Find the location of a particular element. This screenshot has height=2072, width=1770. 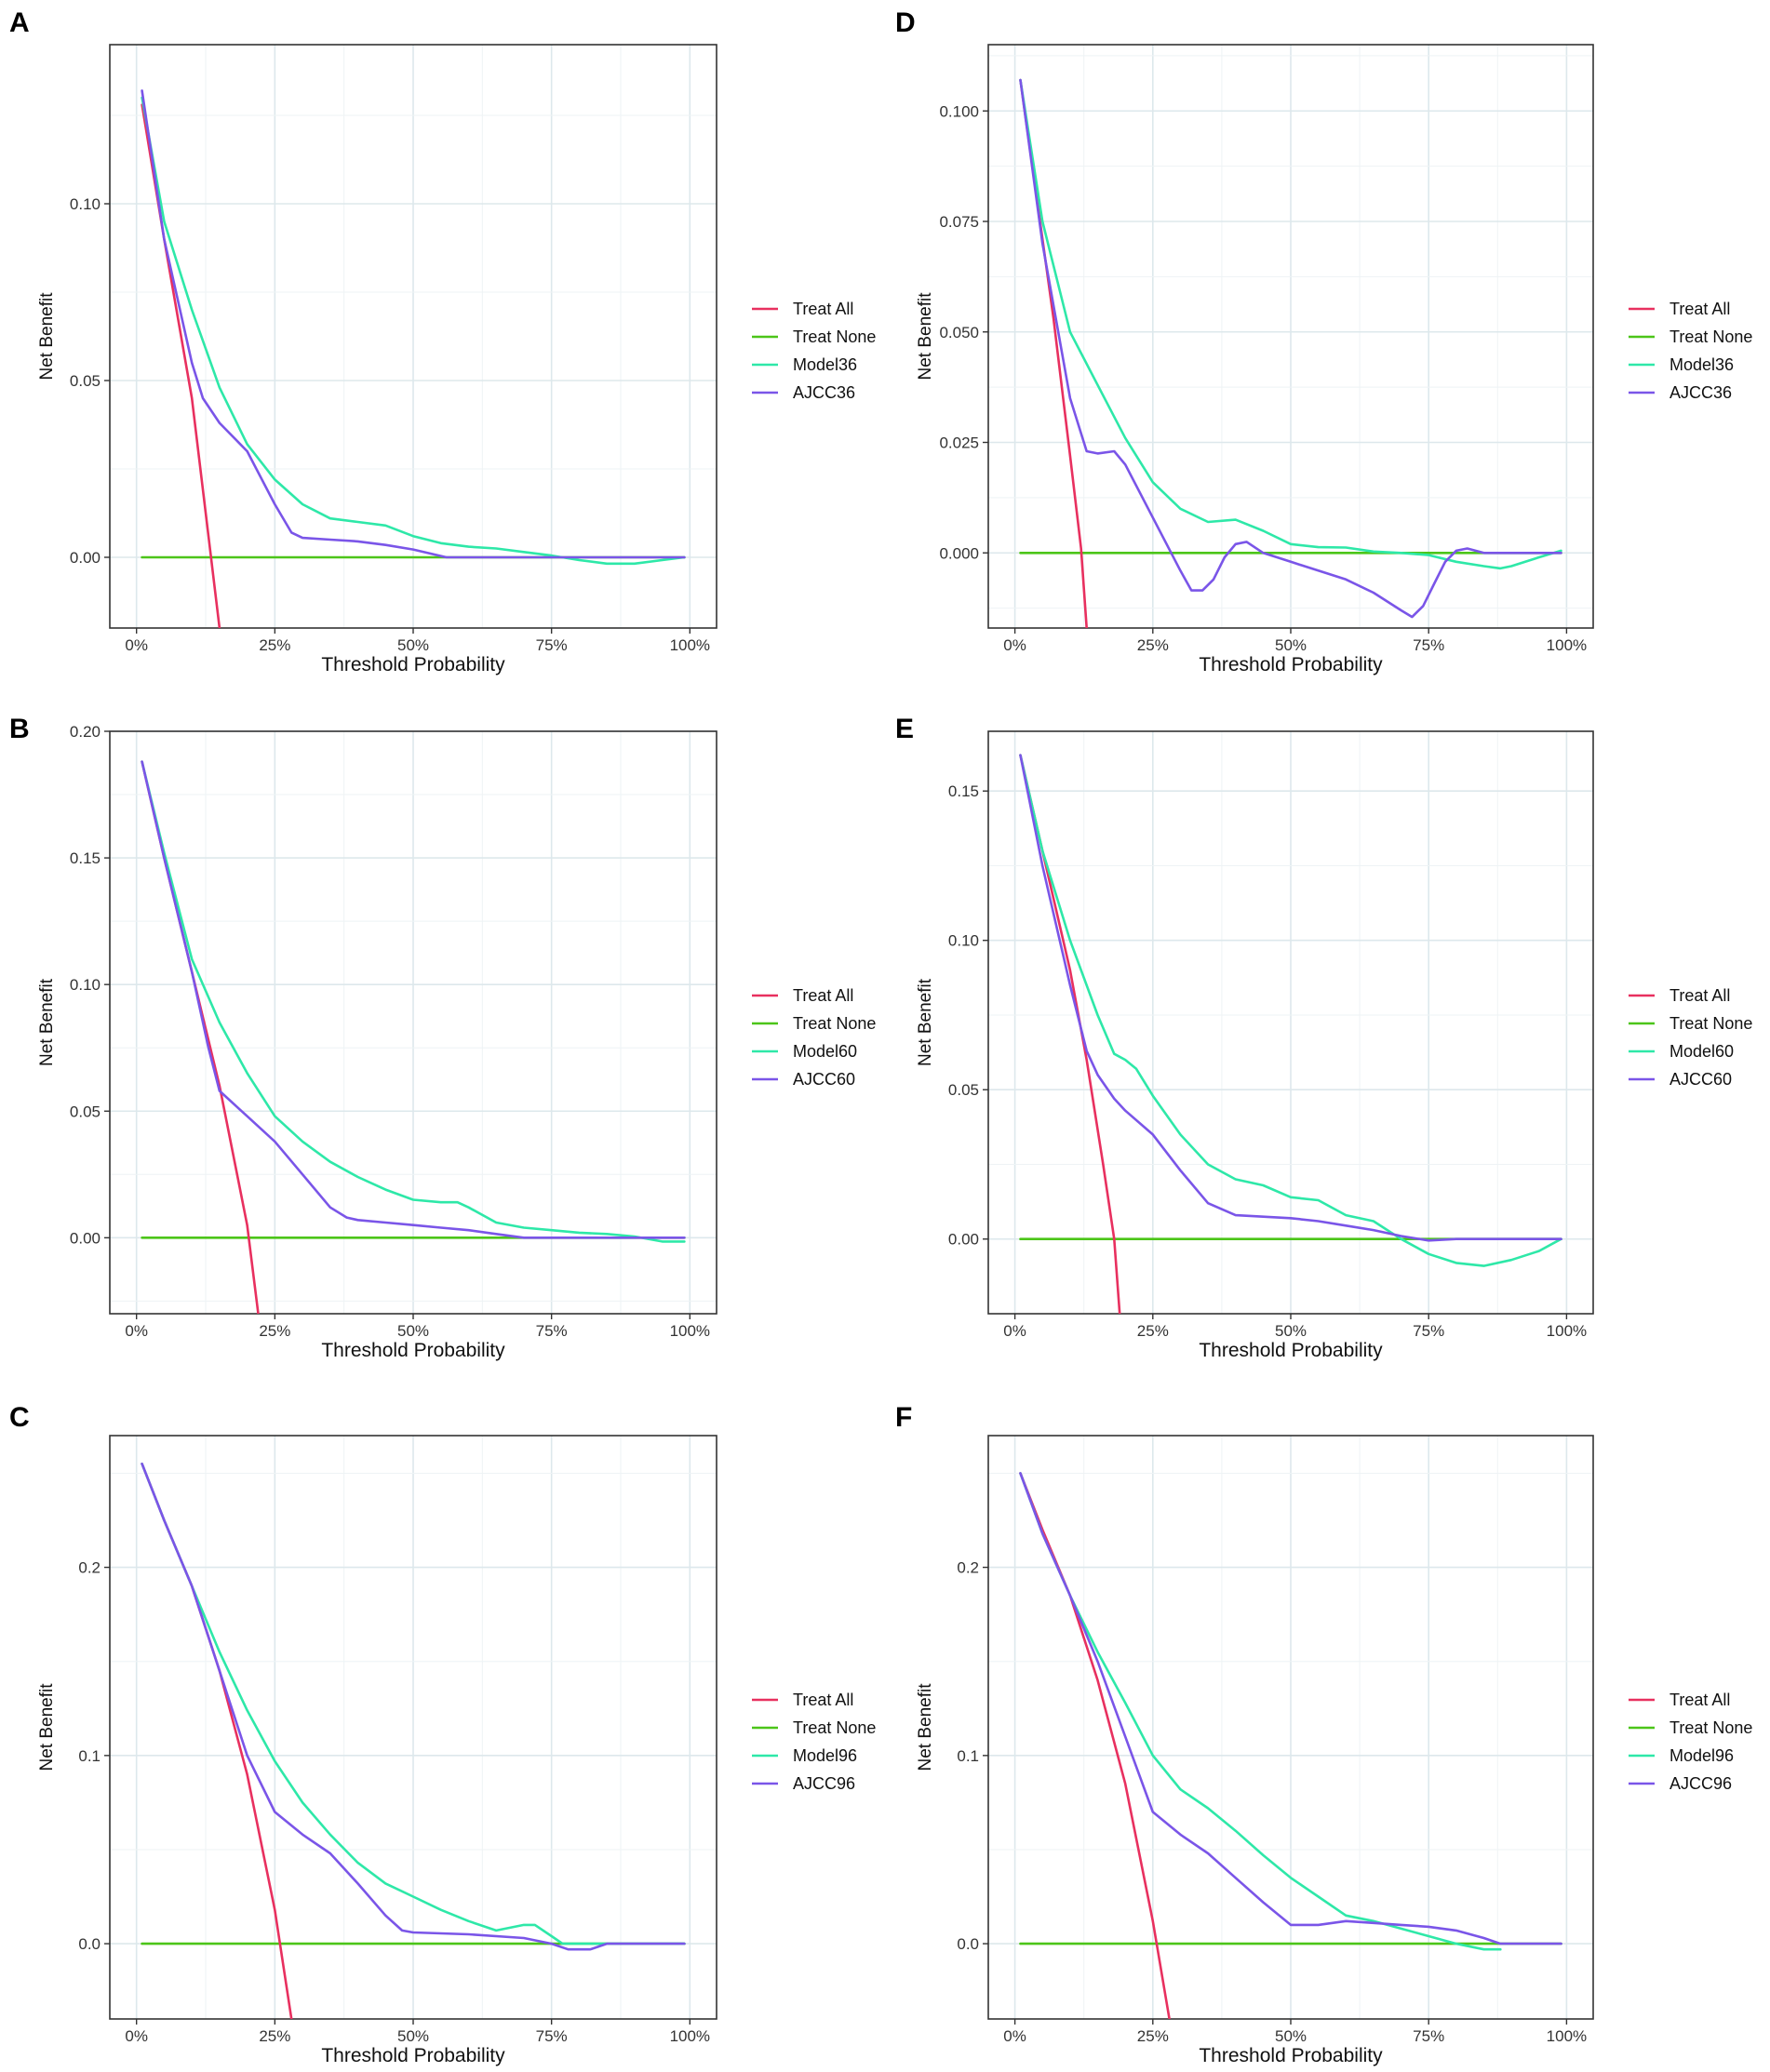

panel-letter: B is located at coordinates (19, 729).